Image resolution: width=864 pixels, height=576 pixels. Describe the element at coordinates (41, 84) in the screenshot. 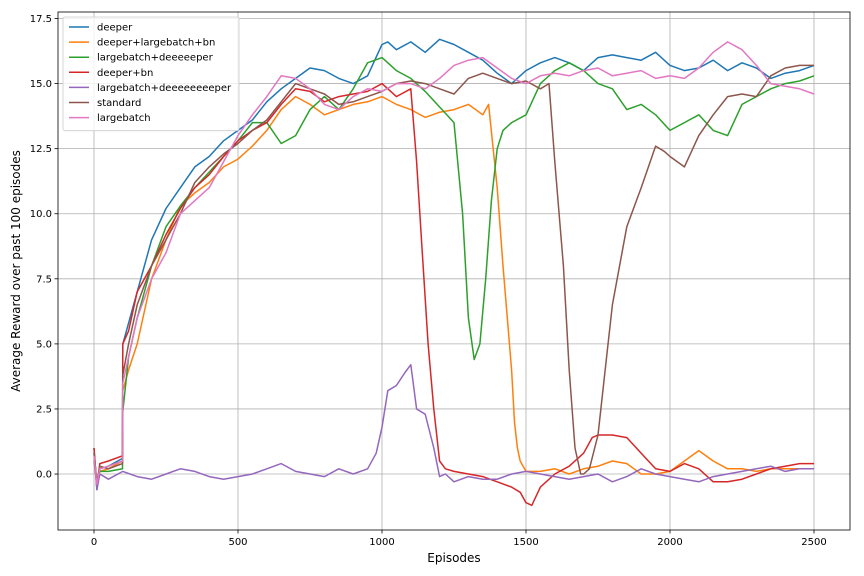

I see `y-tick-label: 15.0` at that location.